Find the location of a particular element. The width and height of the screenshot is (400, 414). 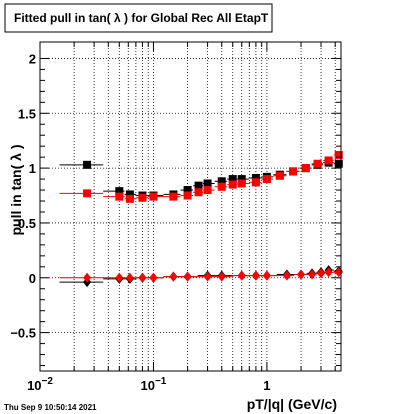

timestamp: Thu Sep 9 10:50:14 2021 is located at coordinates (50, 407).